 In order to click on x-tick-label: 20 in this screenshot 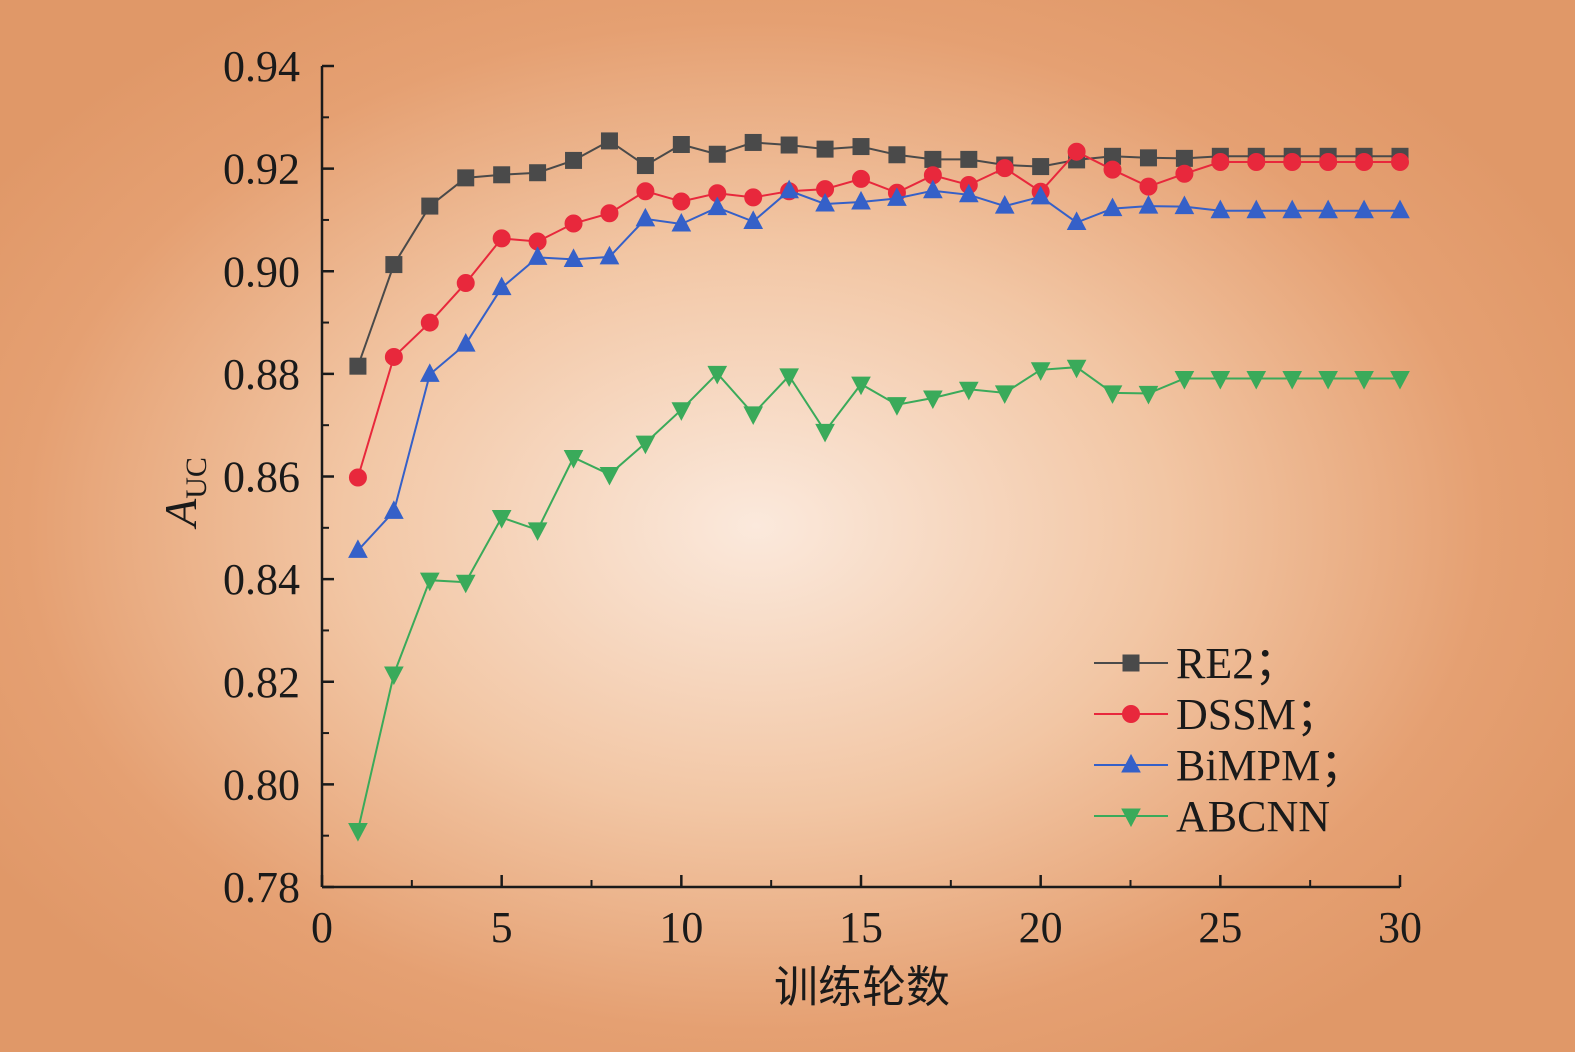, I will do `click(1041, 927)`.